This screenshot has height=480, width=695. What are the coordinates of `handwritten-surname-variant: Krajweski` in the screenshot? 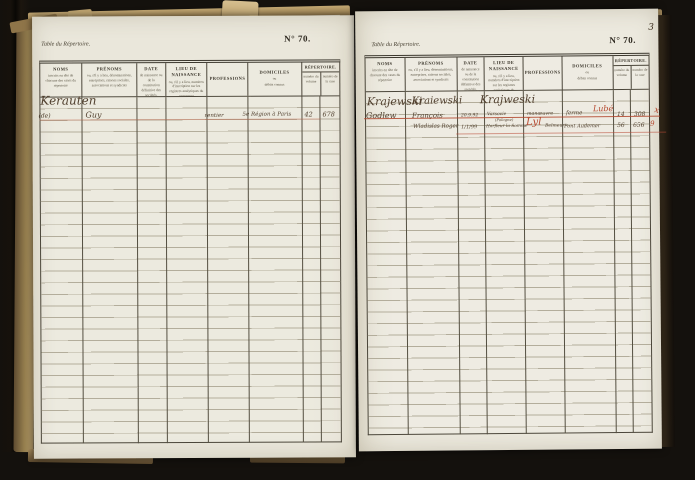 It's located at (507, 99).